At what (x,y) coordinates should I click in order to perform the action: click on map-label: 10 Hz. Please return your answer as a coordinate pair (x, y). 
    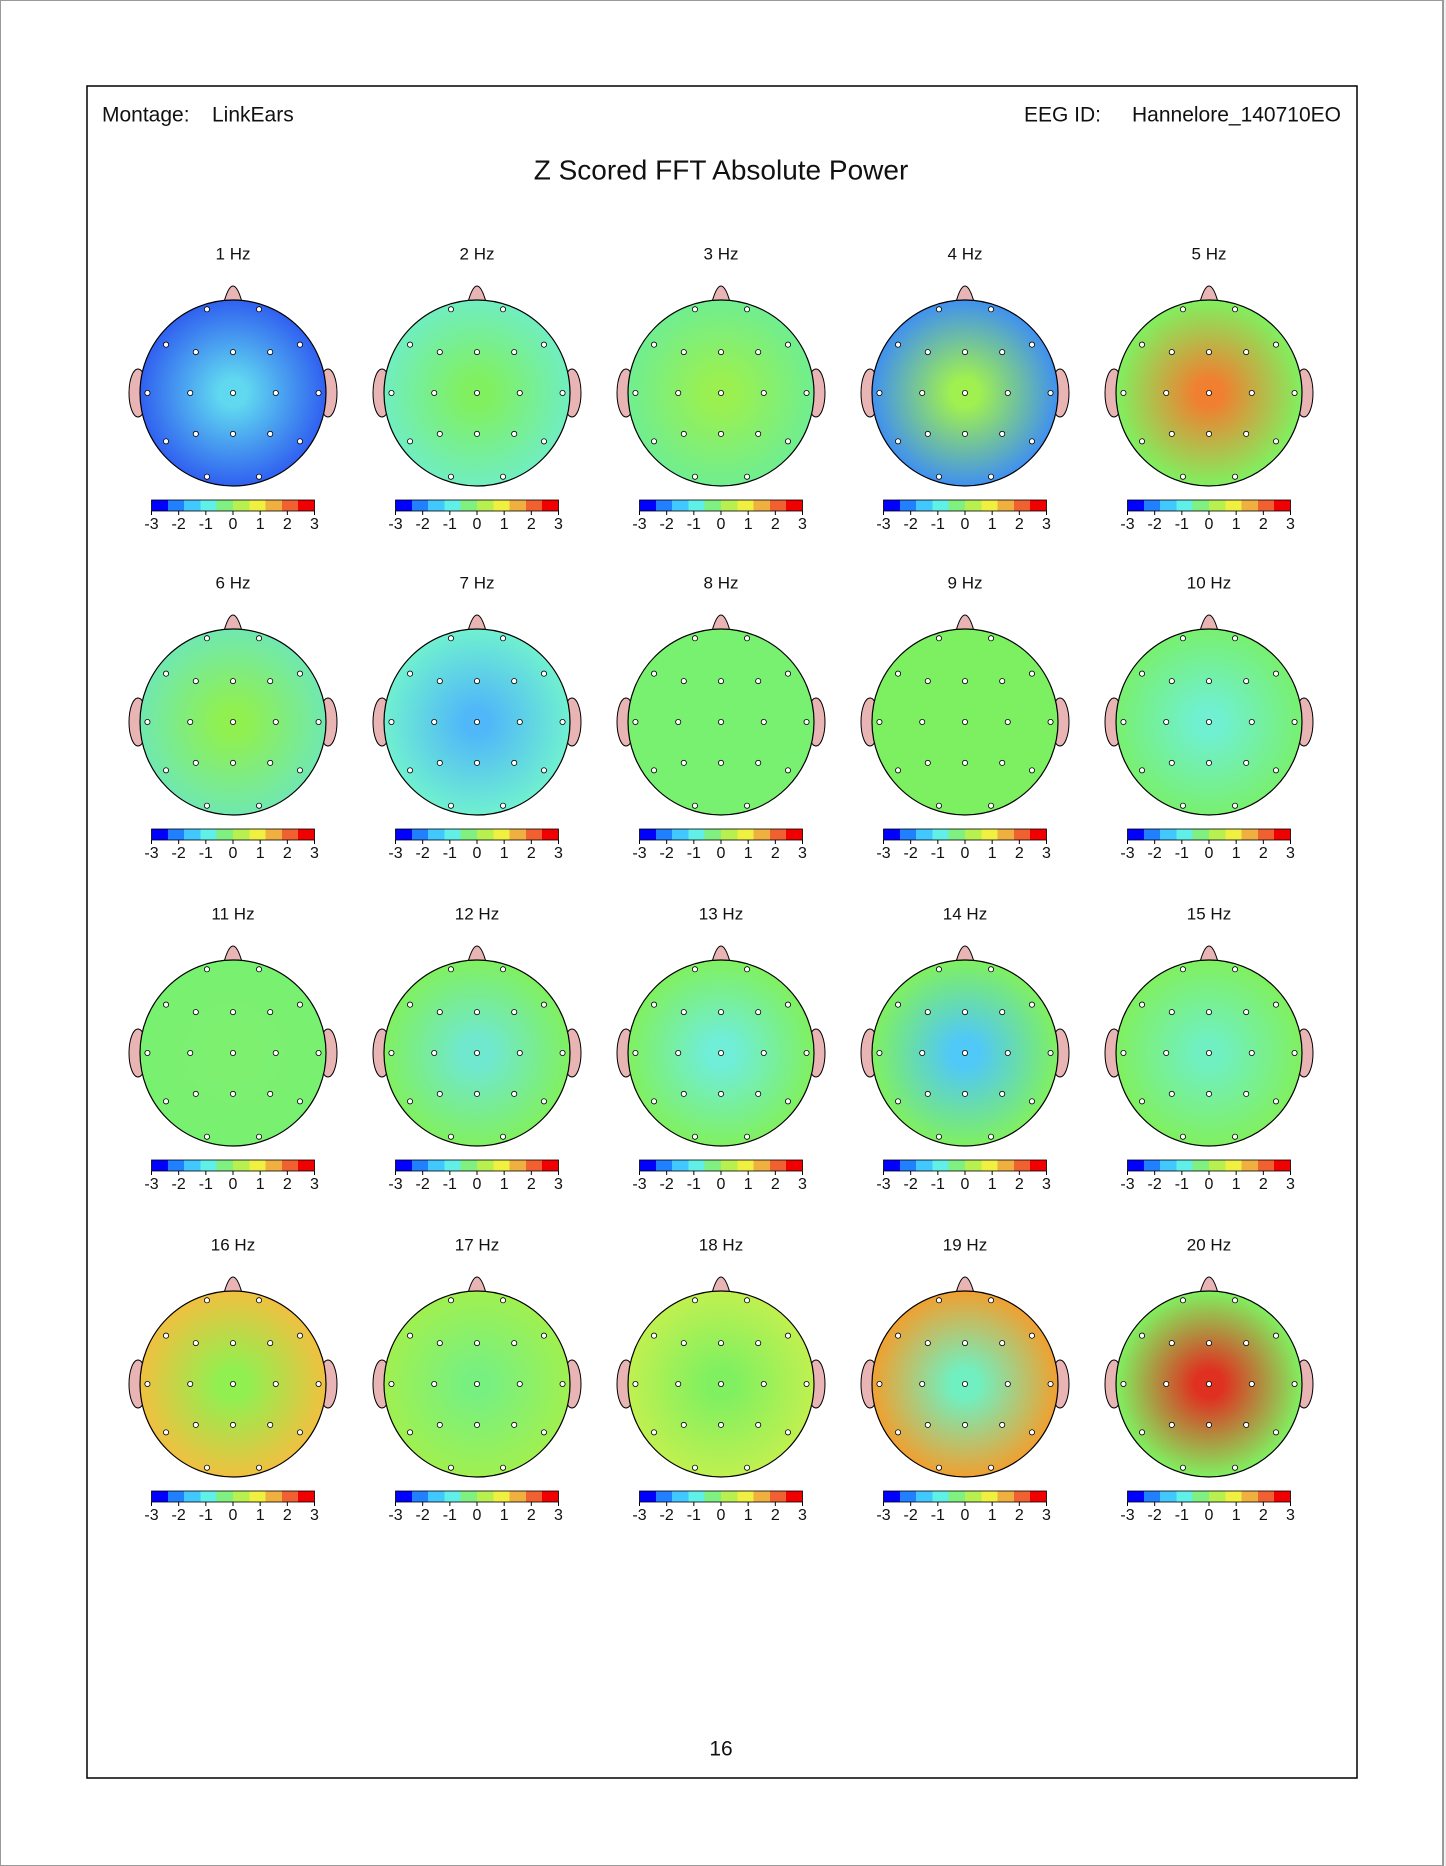
    Looking at the image, I should click on (1209, 582).